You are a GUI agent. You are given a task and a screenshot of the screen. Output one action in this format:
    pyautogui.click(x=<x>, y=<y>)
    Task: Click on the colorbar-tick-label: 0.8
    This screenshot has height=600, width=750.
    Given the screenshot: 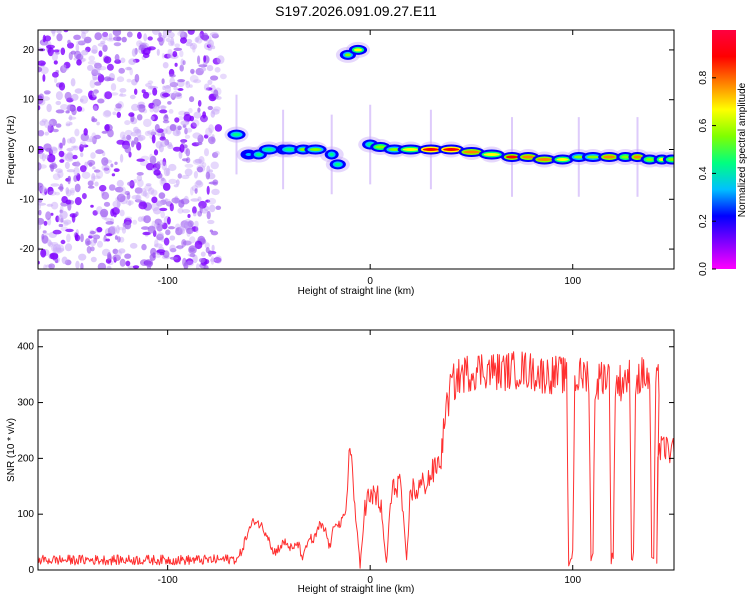 What is the action you would take?
    pyautogui.click(x=703, y=77)
    